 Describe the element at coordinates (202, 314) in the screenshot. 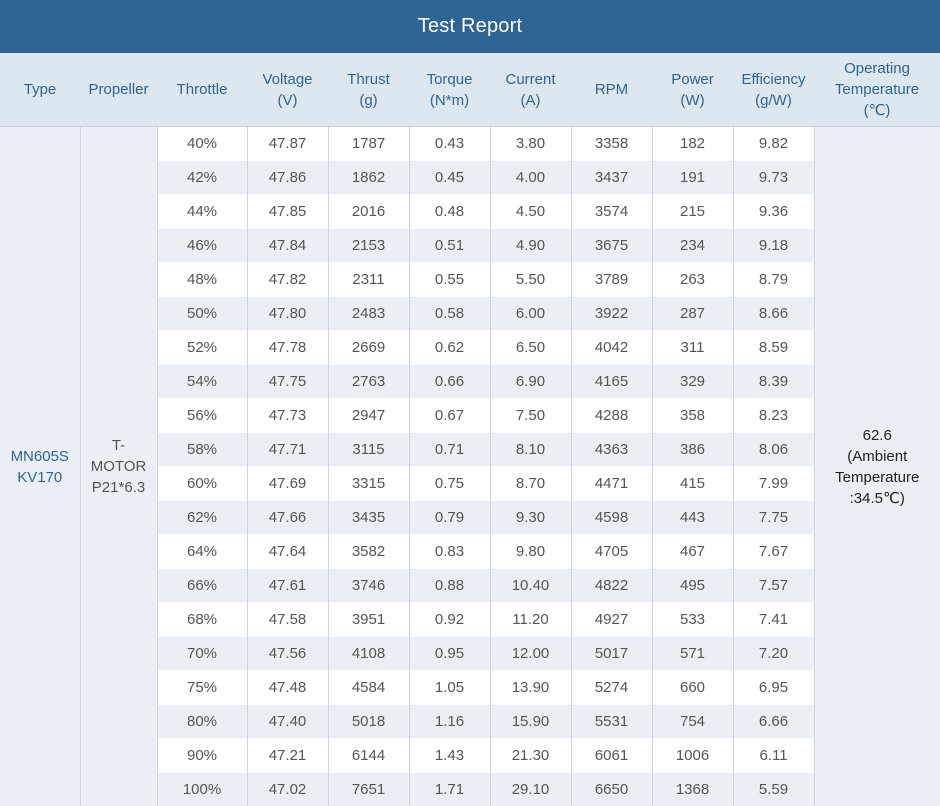

I see `throttle-cell: 50%` at that location.